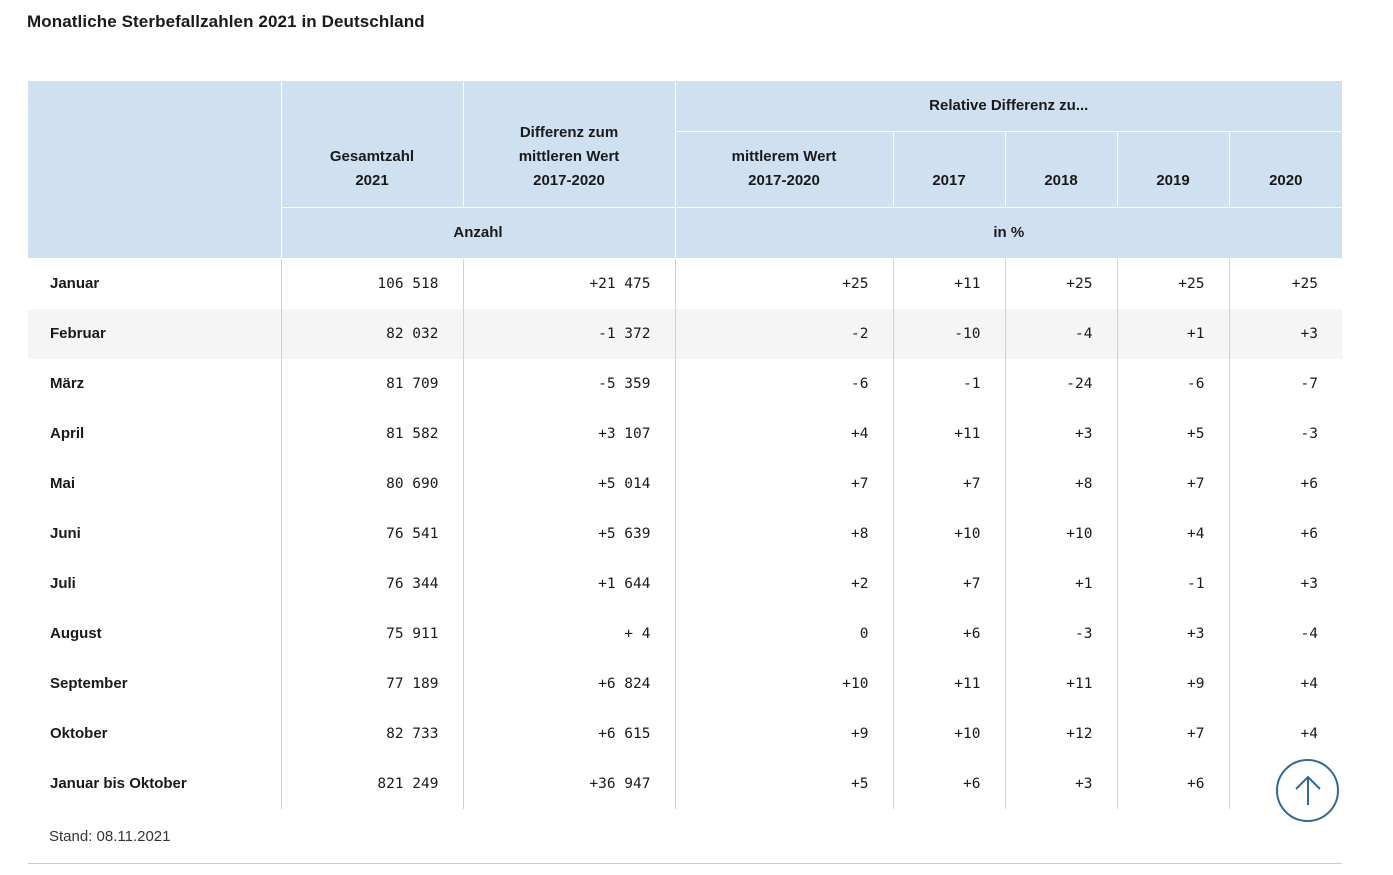  Describe the element at coordinates (685, 383) in the screenshot. I see `table-row: März 81 709 -5 359 -6 -1 -24 -6 -7` at that location.